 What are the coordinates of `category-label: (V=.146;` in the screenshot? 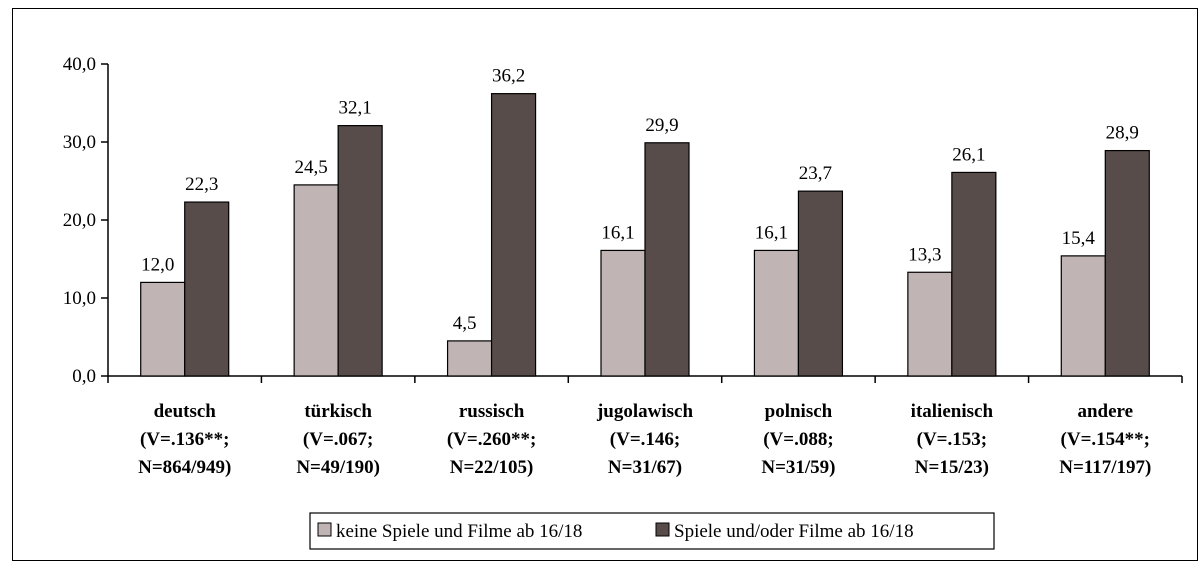 It's located at (645, 439).